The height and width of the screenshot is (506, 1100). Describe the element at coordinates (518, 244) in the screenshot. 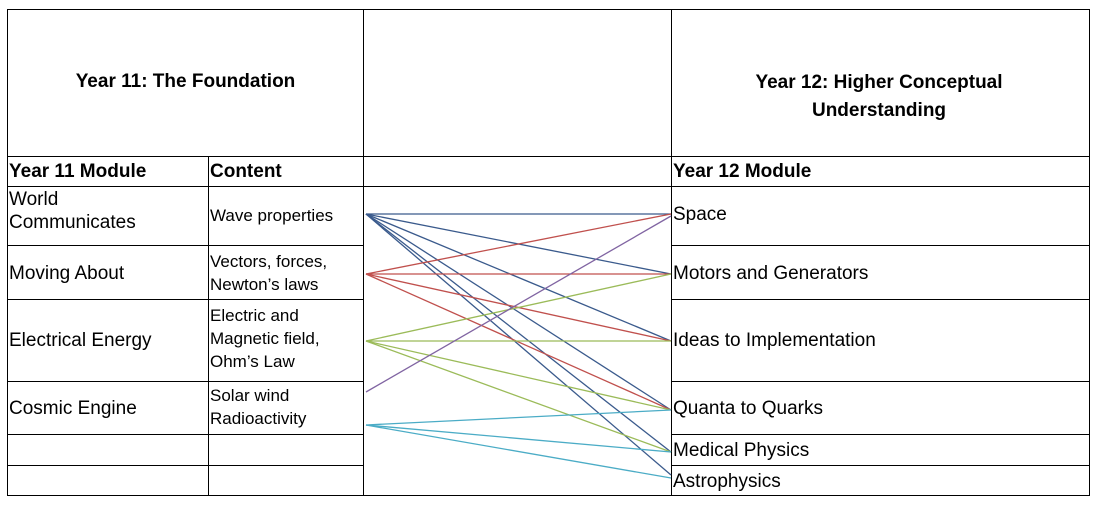

I see `link-forces-space` at that location.